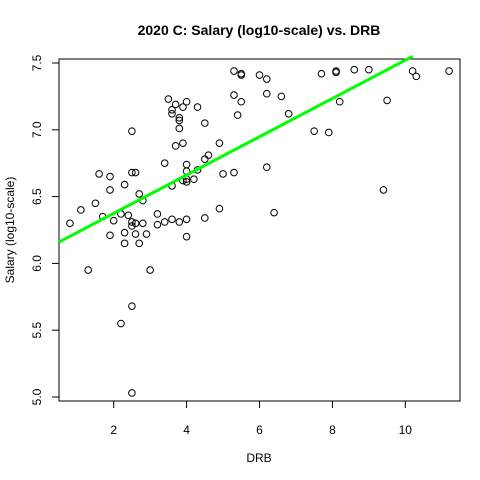  What do you see at coordinates (37, 129) in the screenshot?
I see `y-tick-label: 7.0` at bounding box center [37, 129].